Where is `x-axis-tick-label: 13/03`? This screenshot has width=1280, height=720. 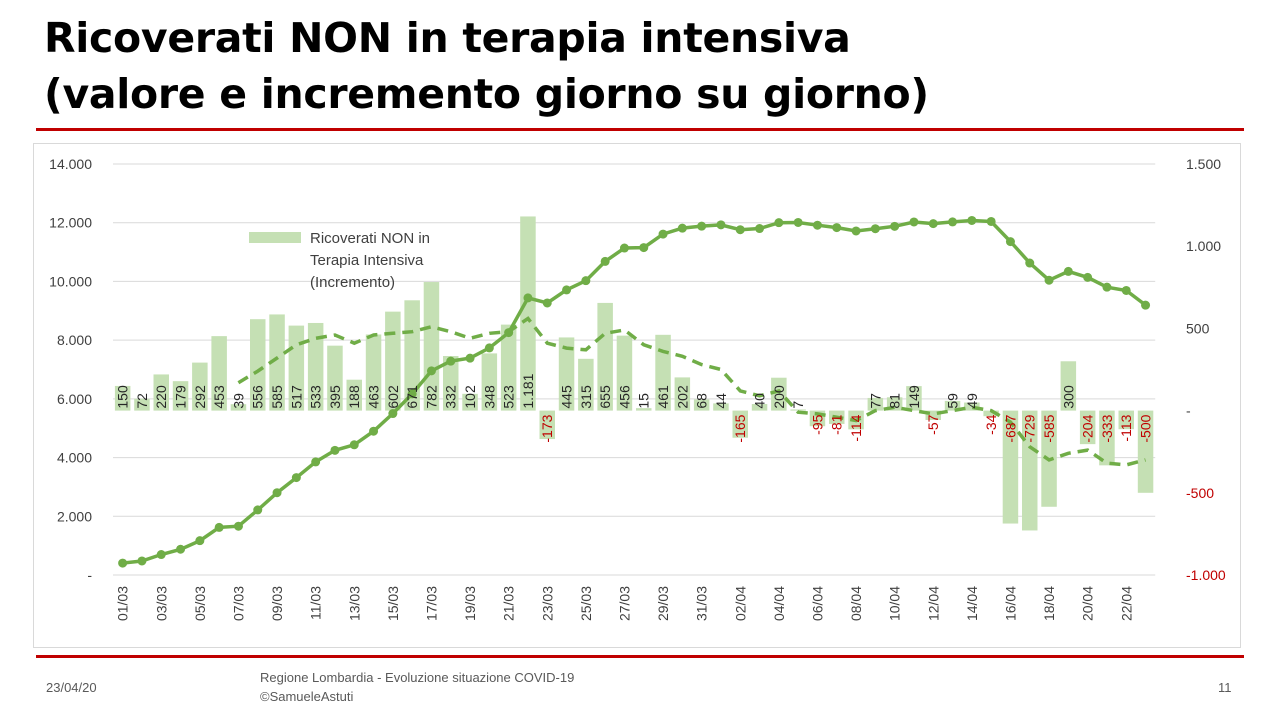 x-axis-tick-label: 13/03 is located at coordinates (354, 603).